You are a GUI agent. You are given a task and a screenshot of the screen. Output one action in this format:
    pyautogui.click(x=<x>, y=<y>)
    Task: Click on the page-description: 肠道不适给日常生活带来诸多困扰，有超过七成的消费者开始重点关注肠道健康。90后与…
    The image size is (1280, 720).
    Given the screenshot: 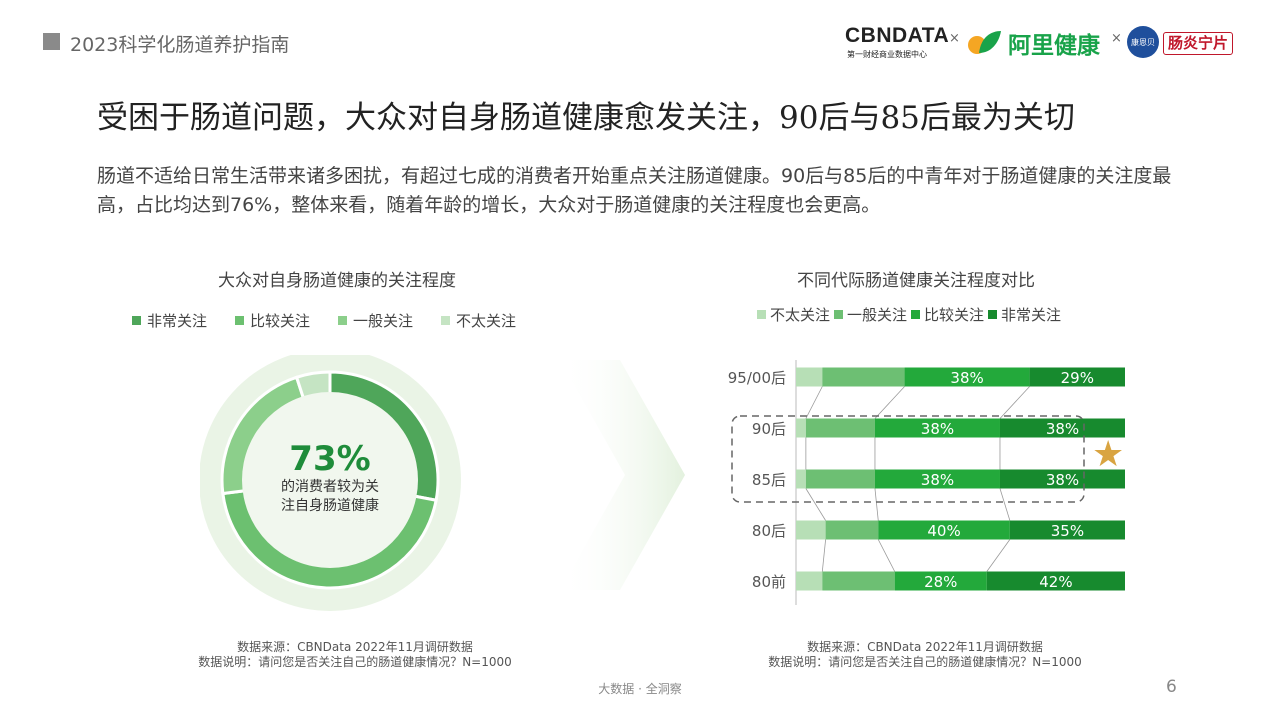 What is the action you would take?
    pyautogui.click(x=634, y=190)
    